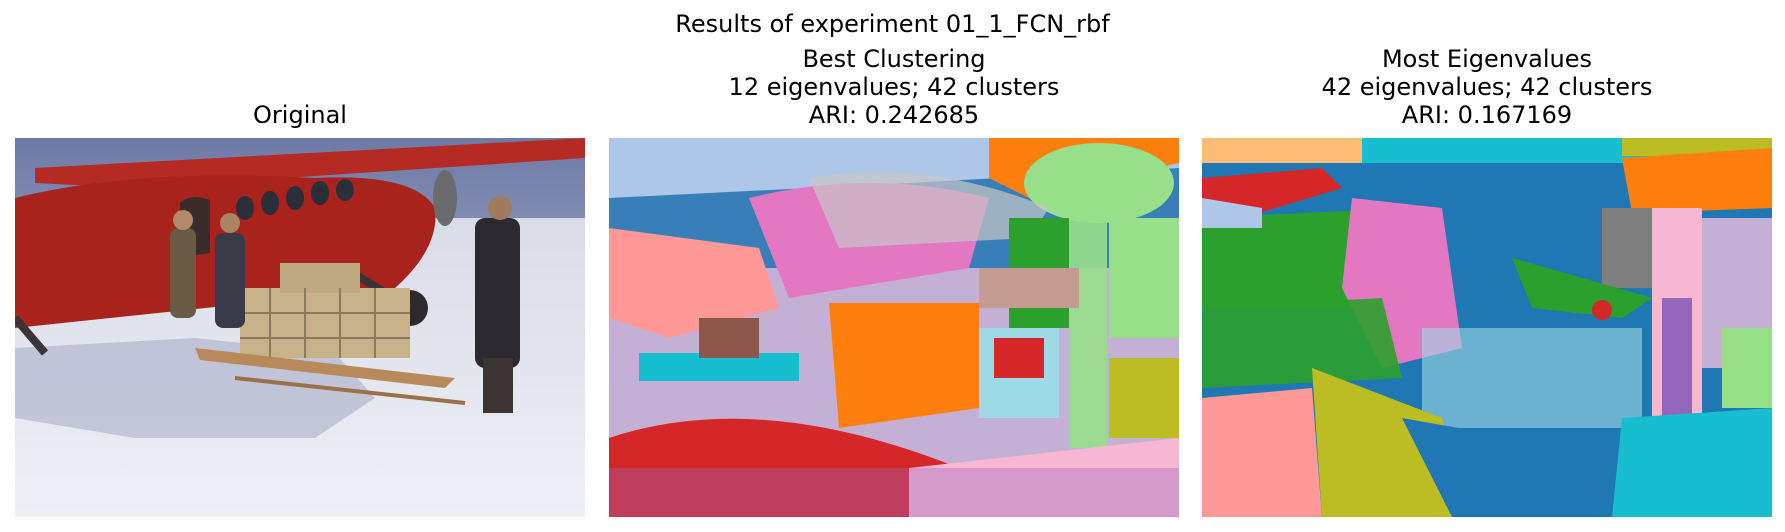 This screenshot has height=532, width=1785. Describe the element at coordinates (310, 163) in the screenshot. I see `airplane-wing` at that location.